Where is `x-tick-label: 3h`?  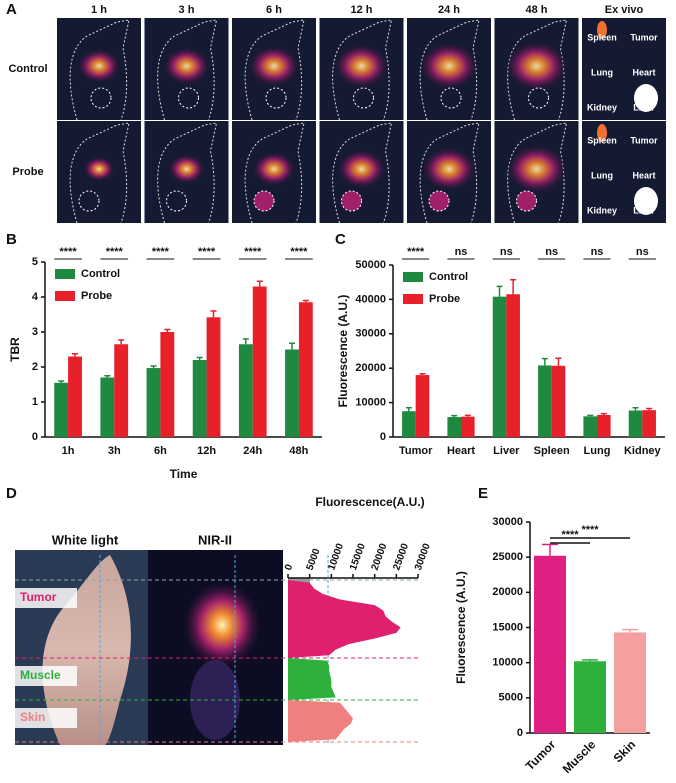 x-tick-label: 3h is located at coordinates (114, 451).